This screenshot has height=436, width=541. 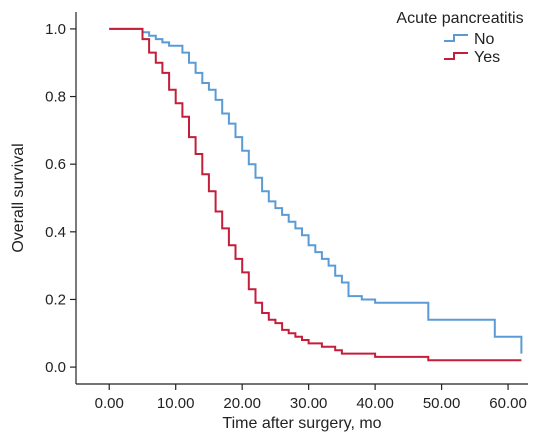 I want to click on x-tick-label: 0.00, so click(x=109, y=403).